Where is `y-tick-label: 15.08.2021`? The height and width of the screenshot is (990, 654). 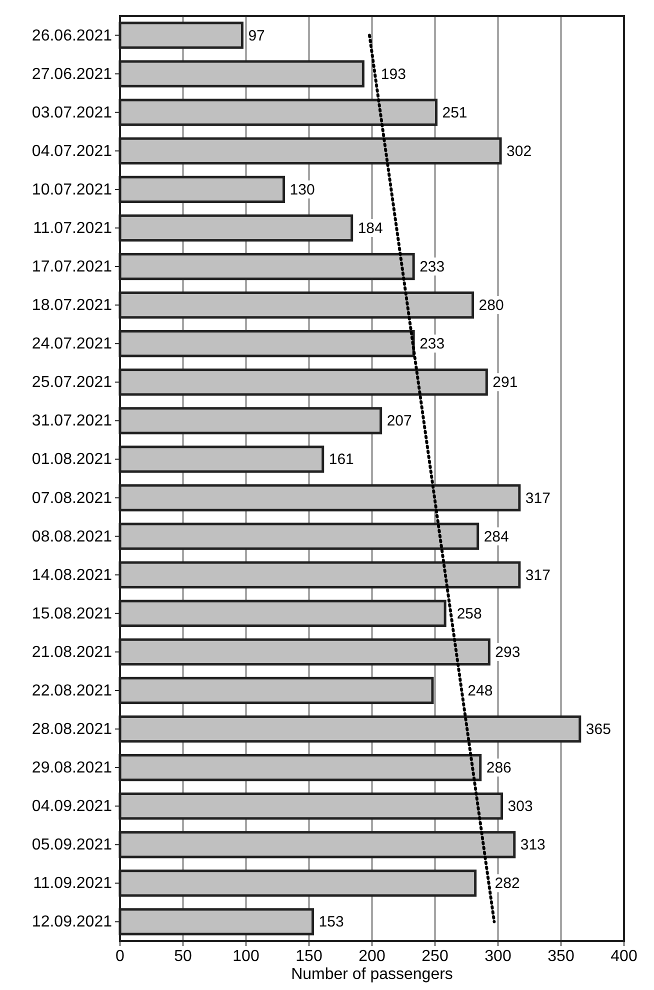
y-tick-label: 15.08.2021 is located at coordinates (72, 613).